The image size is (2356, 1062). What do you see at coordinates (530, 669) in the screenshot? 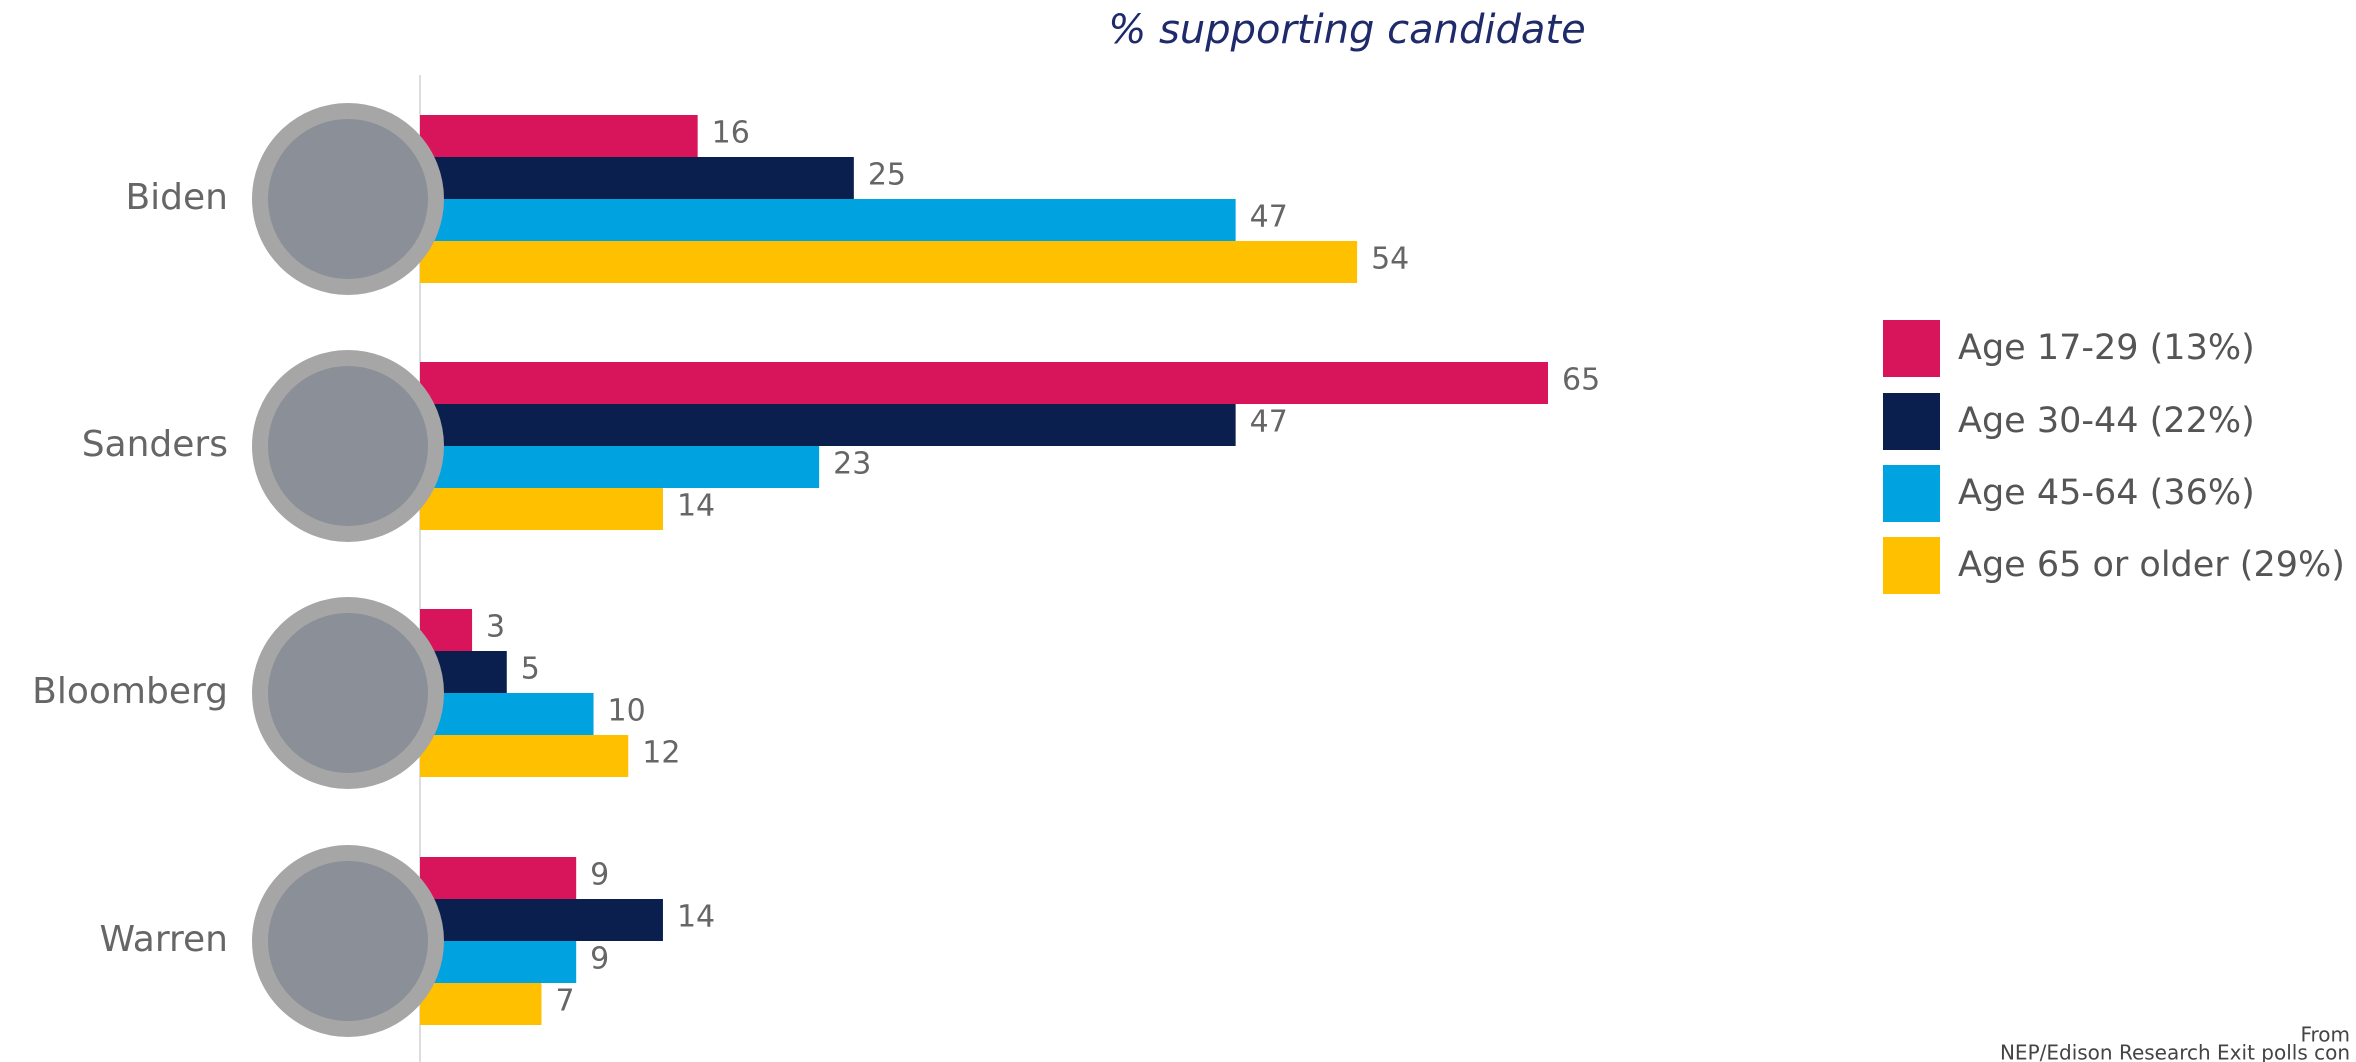
I see `value-label: 5` at bounding box center [530, 669].